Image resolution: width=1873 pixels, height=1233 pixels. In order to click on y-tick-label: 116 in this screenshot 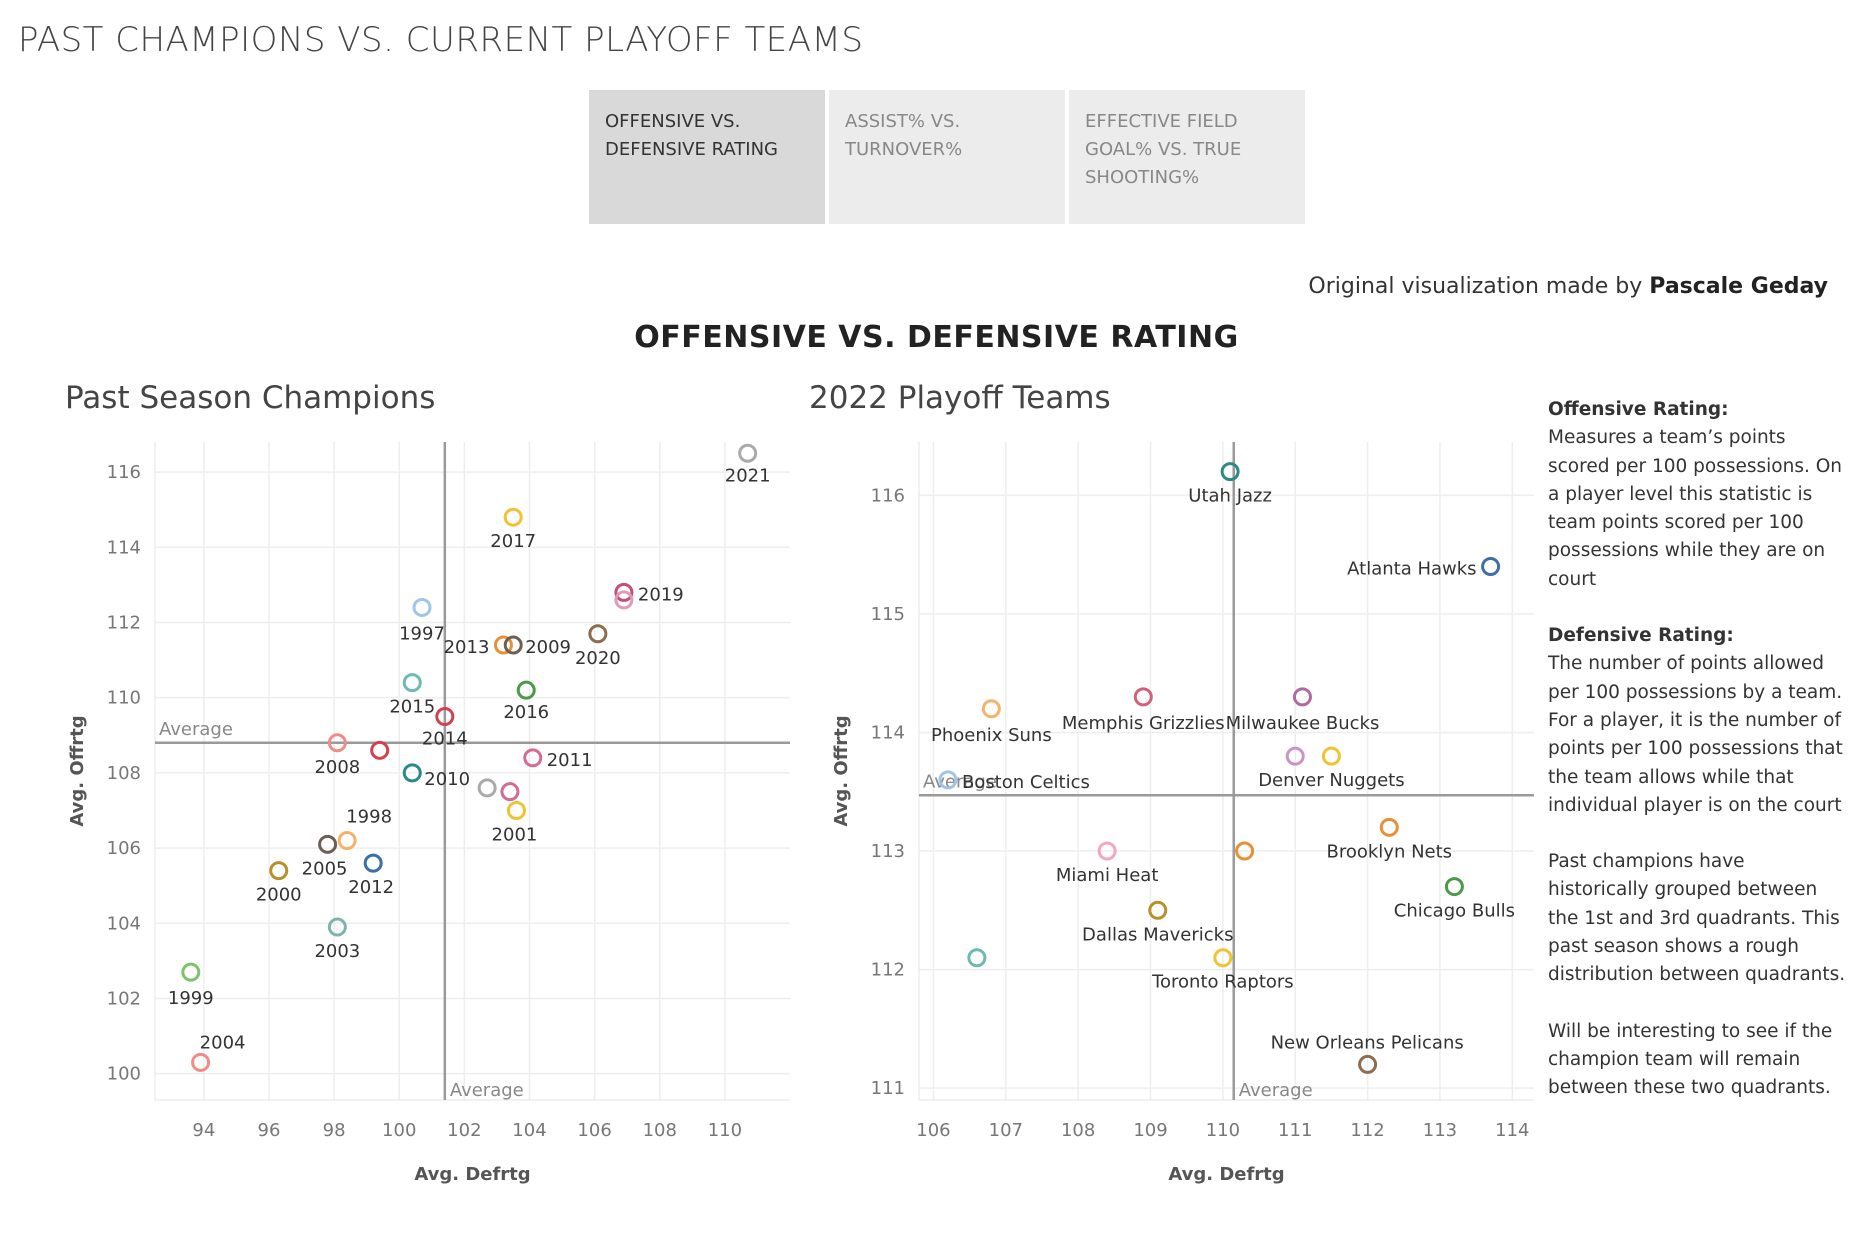, I will do `click(124, 472)`.